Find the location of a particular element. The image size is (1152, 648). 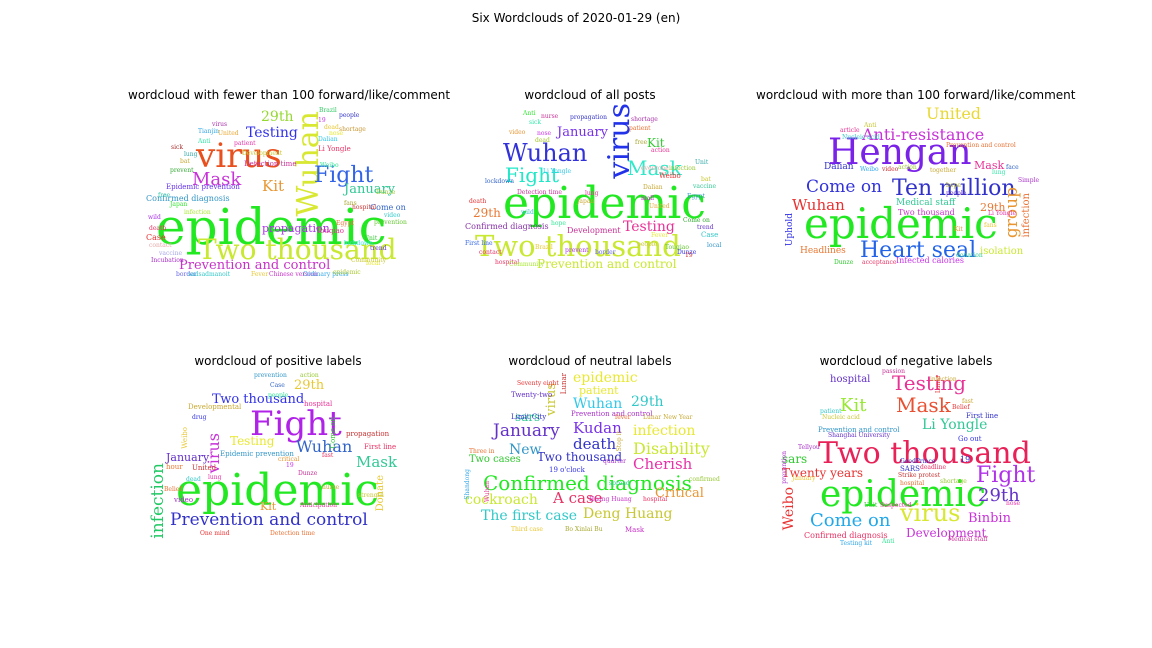

wordcloud-word: Dunze is located at coordinates (844, 262).